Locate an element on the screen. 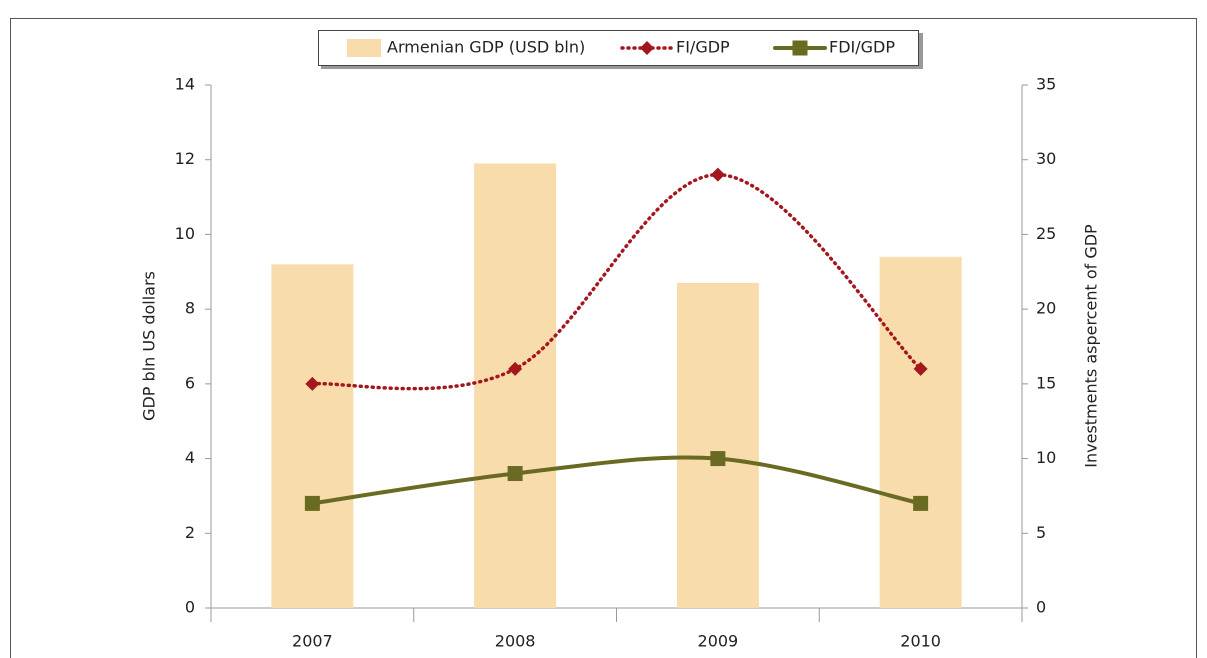 This screenshot has width=1207, height=658. y-tick-label: 8 is located at coordinates (190, 308).